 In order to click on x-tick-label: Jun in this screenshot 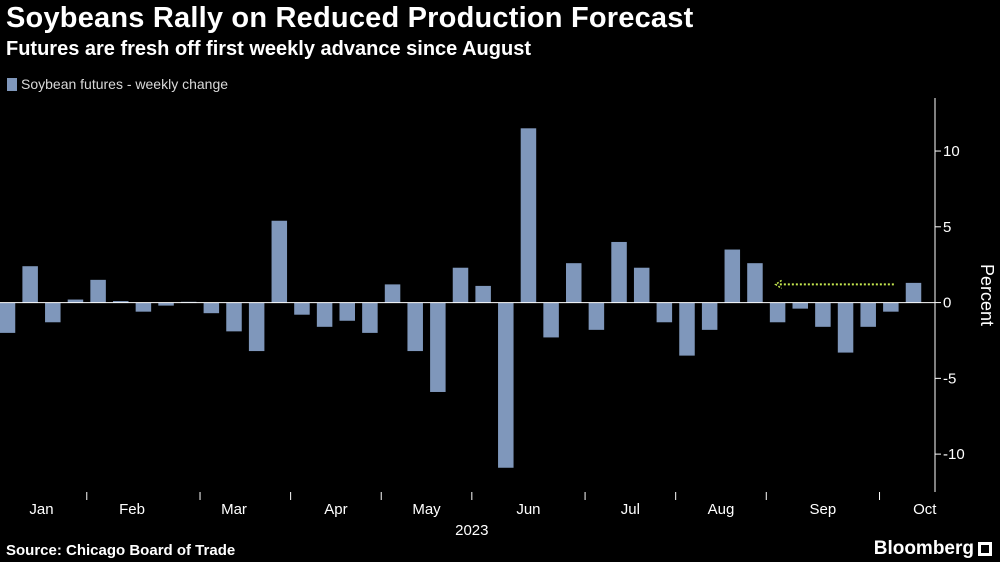, I will do `click(528, 509)`.